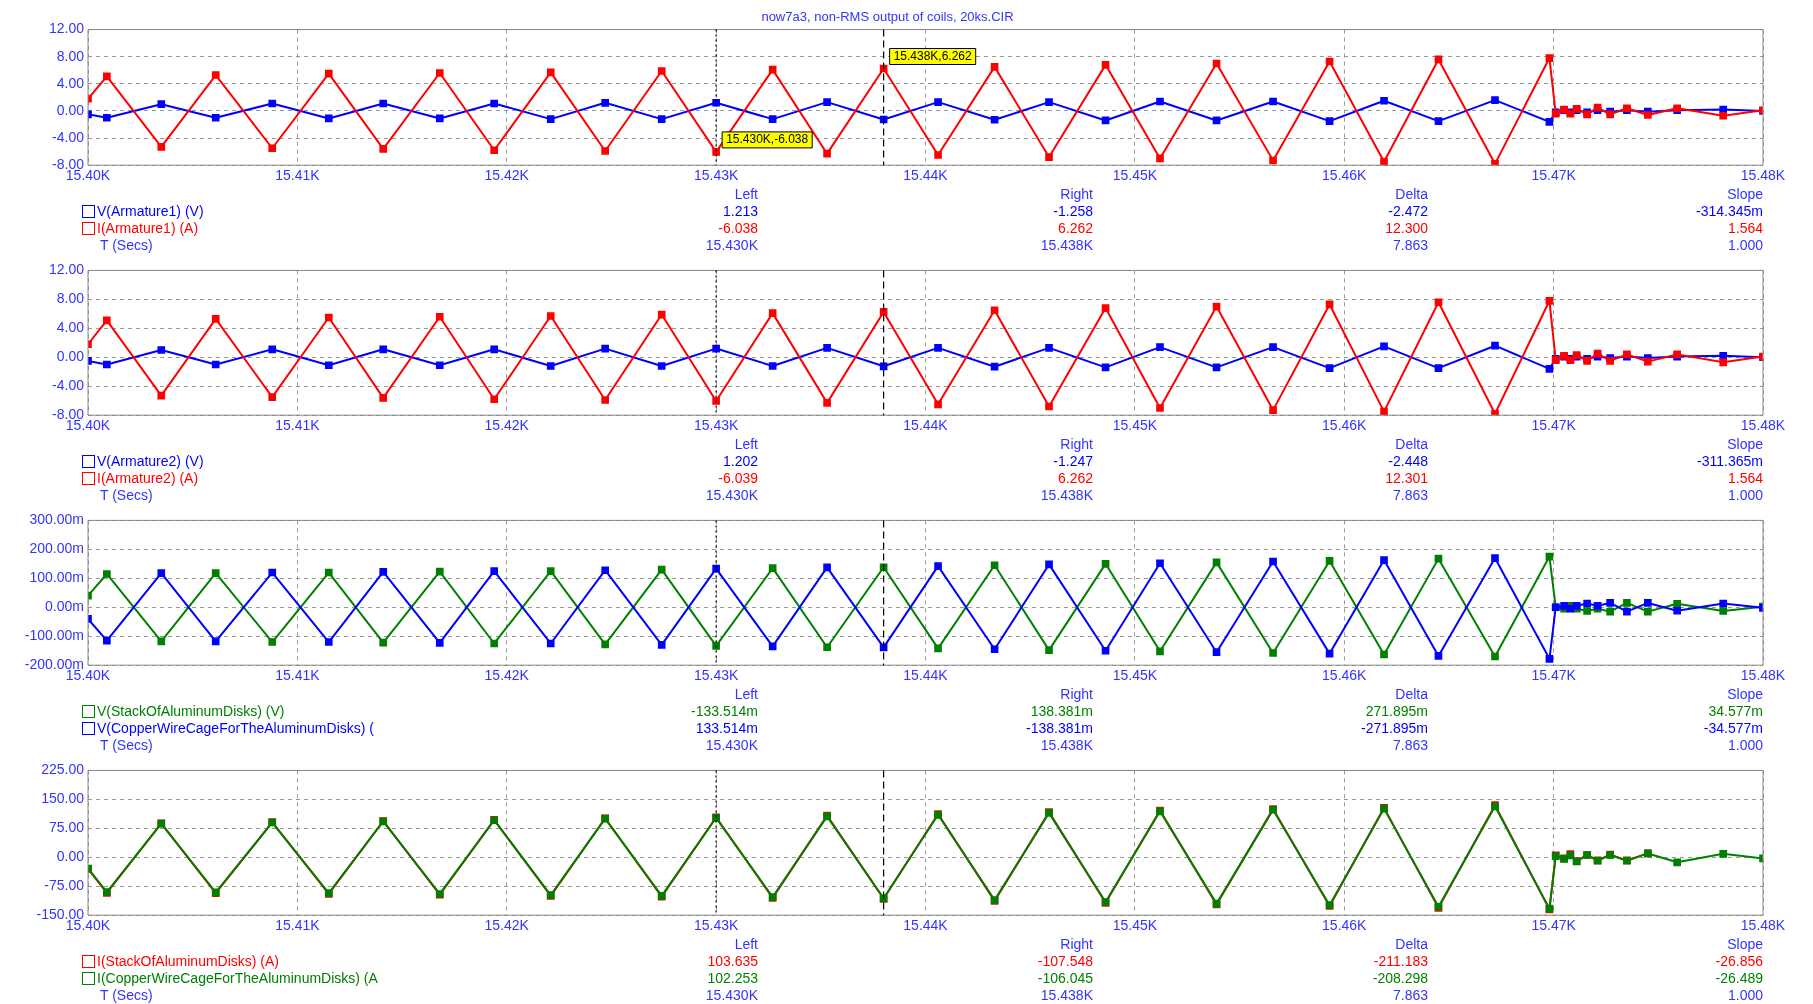 Image resolution: width=1813 pixels, height=1004 pixels. What do you see at coordinates (1065, 961) in the screenshot?
I see `text: -107.548` at bounding box center [1065, 961].